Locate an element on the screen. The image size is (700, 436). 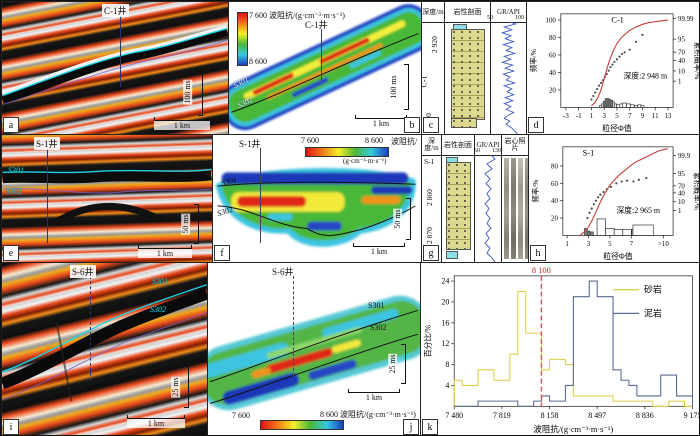
svg-text: 24 is located at coordinates (445, 281).